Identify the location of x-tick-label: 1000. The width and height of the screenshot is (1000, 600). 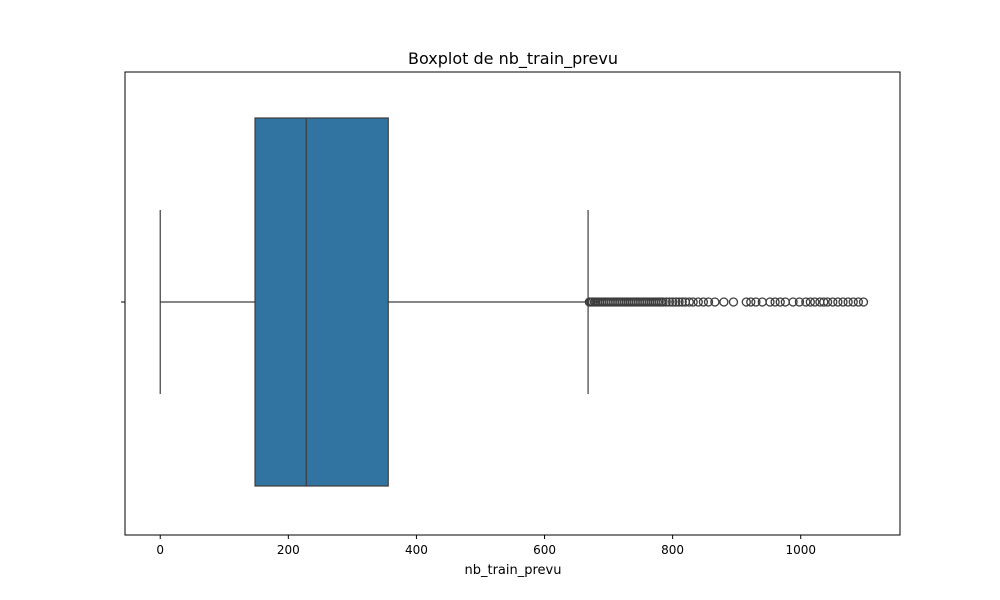
(800, 550).